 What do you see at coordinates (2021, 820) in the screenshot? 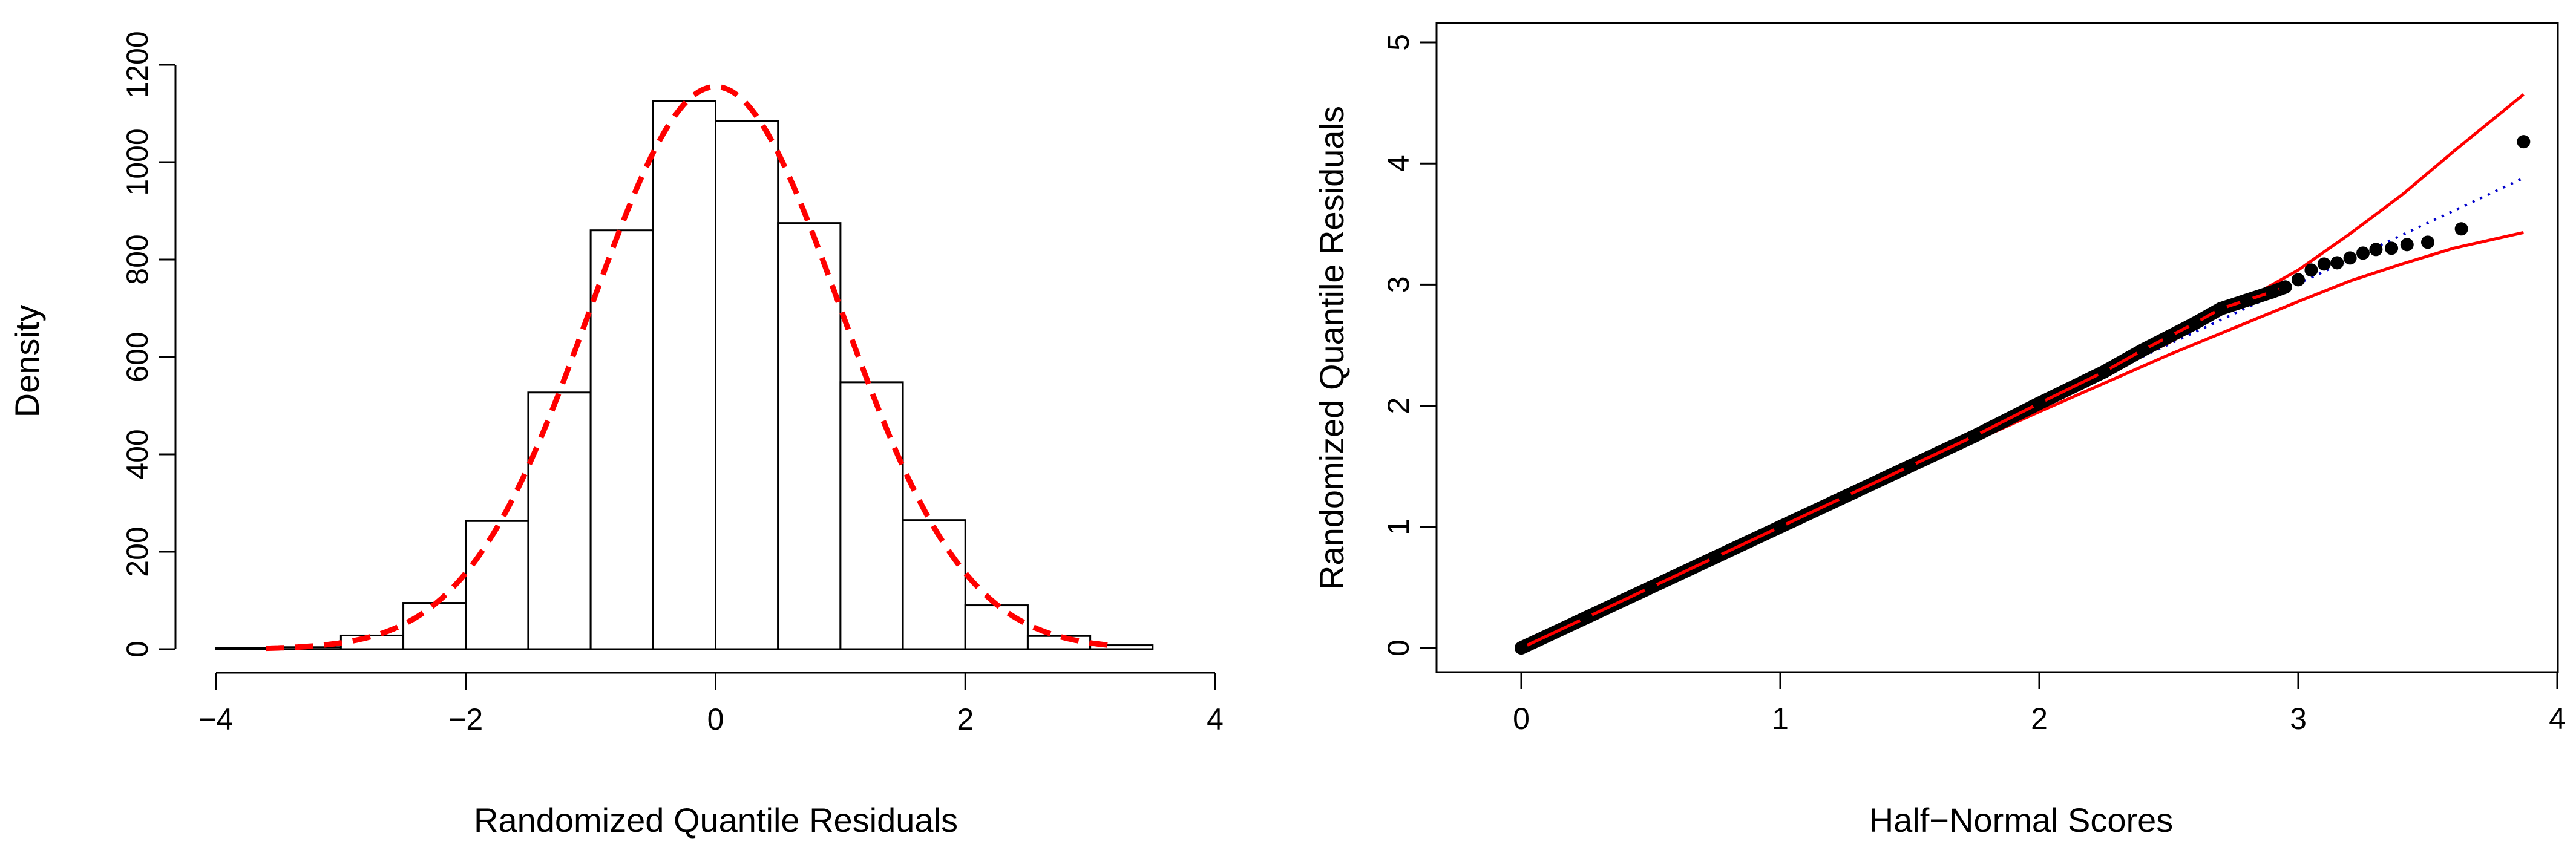
I see `x-axis-label: Half−Normal Scores` at bounding box center [2021, 820].